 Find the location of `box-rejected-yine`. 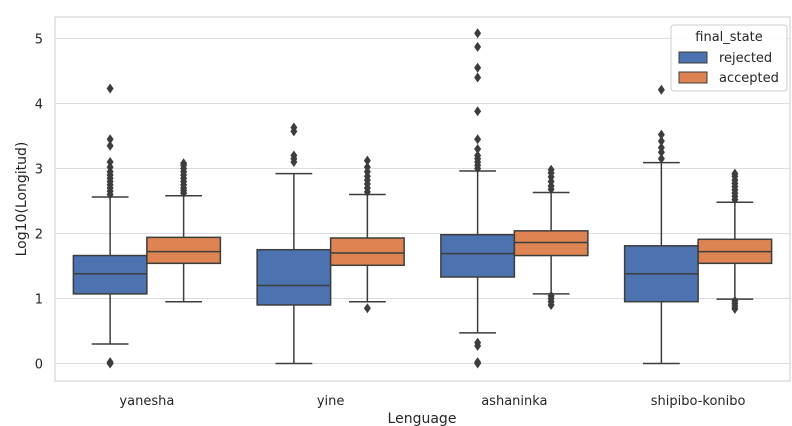

box-rejected-yine is located at coordinates (294, 243).